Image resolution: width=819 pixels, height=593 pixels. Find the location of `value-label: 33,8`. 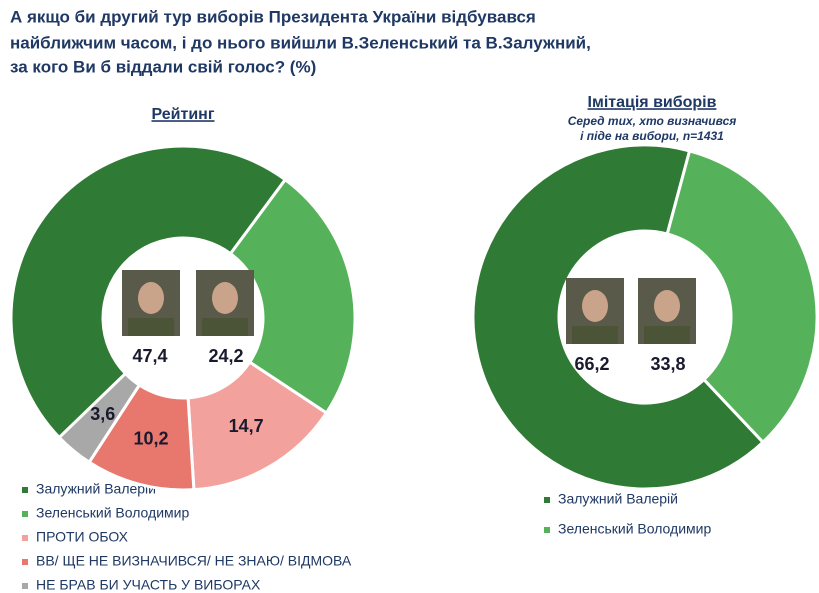

value-label: 33,8 is located at coordinates (667, 364).